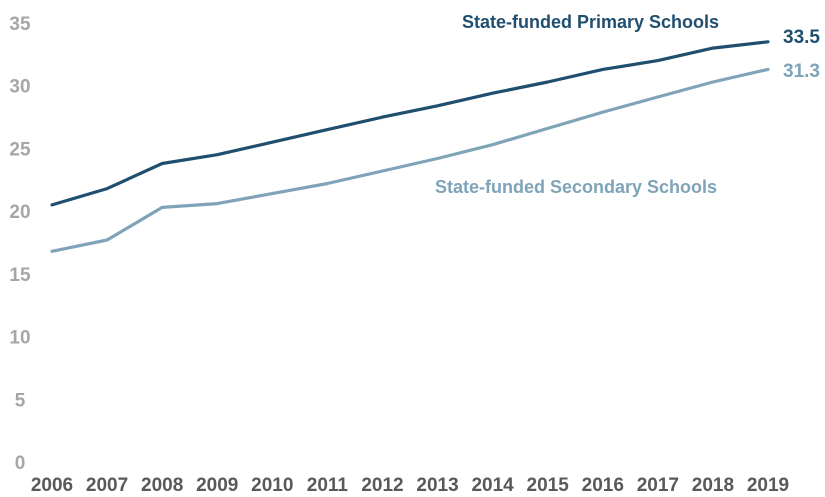  Describe the element at coordinates (20, 275) in the screenshot. I see `y-tick-label: 15` at that location.